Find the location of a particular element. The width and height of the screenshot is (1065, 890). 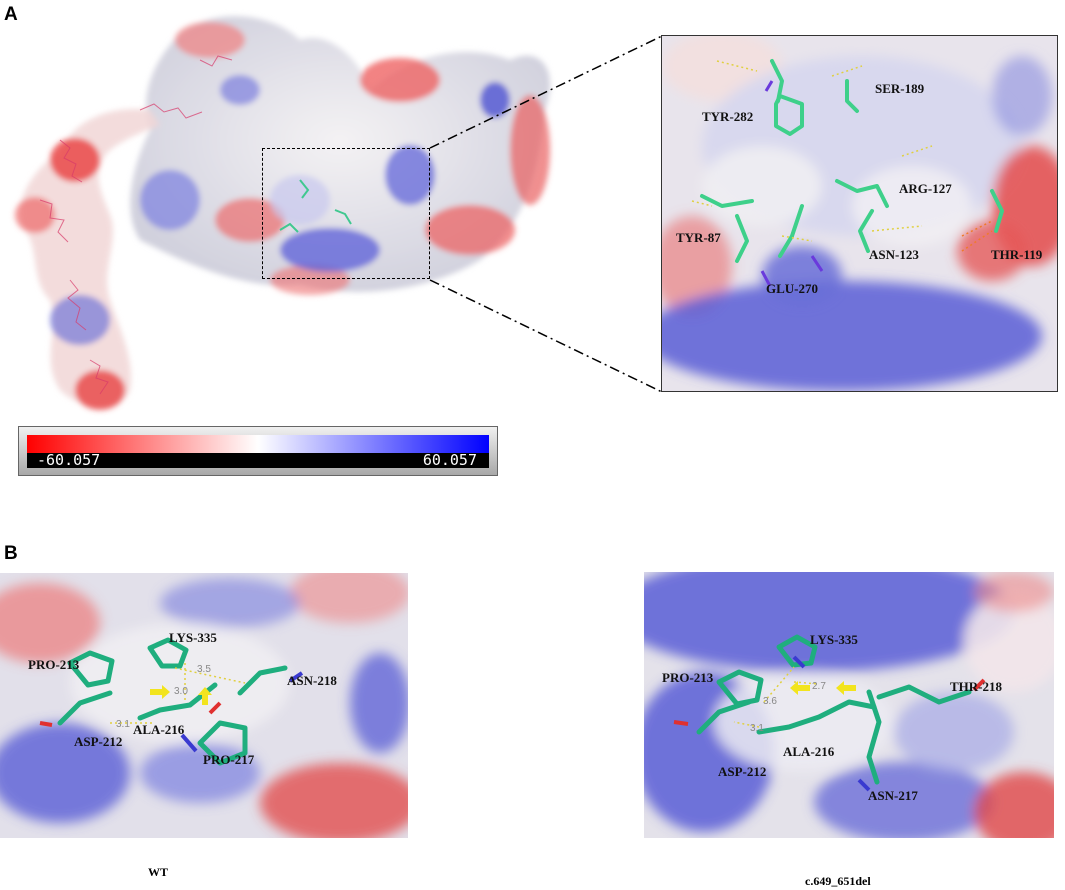

wt-surface-render is located at coordinates (204, 705).